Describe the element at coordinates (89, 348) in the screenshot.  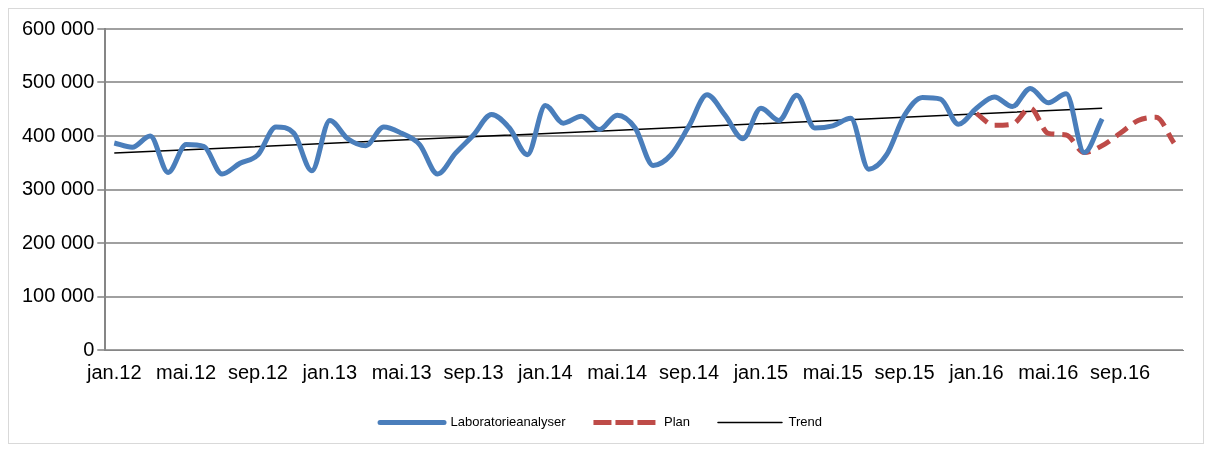
I see `y-tick-label: 0` at that location.